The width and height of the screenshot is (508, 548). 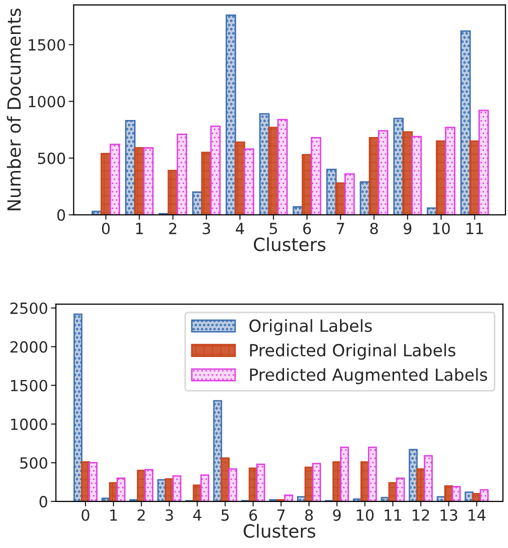 What do you see at coordinates (13, 109) in the screenshot?
I see `y-axis-title: Number of Documents` at bounding box center [13, 109].